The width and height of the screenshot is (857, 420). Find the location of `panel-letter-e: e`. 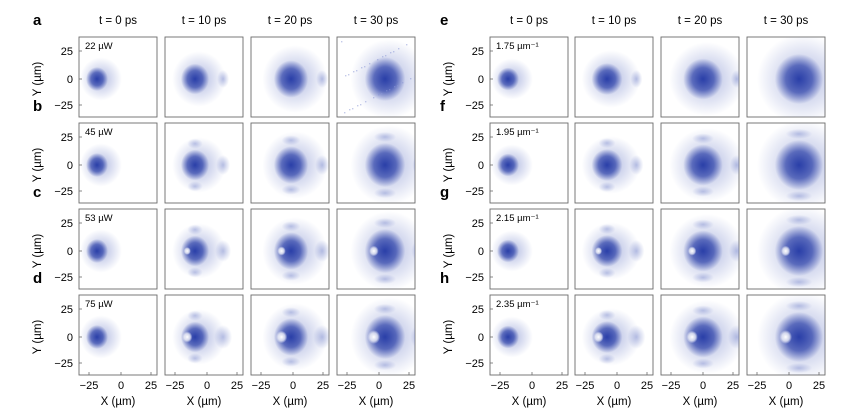

panel-letter-e: e is located at coordinates (444, 20).